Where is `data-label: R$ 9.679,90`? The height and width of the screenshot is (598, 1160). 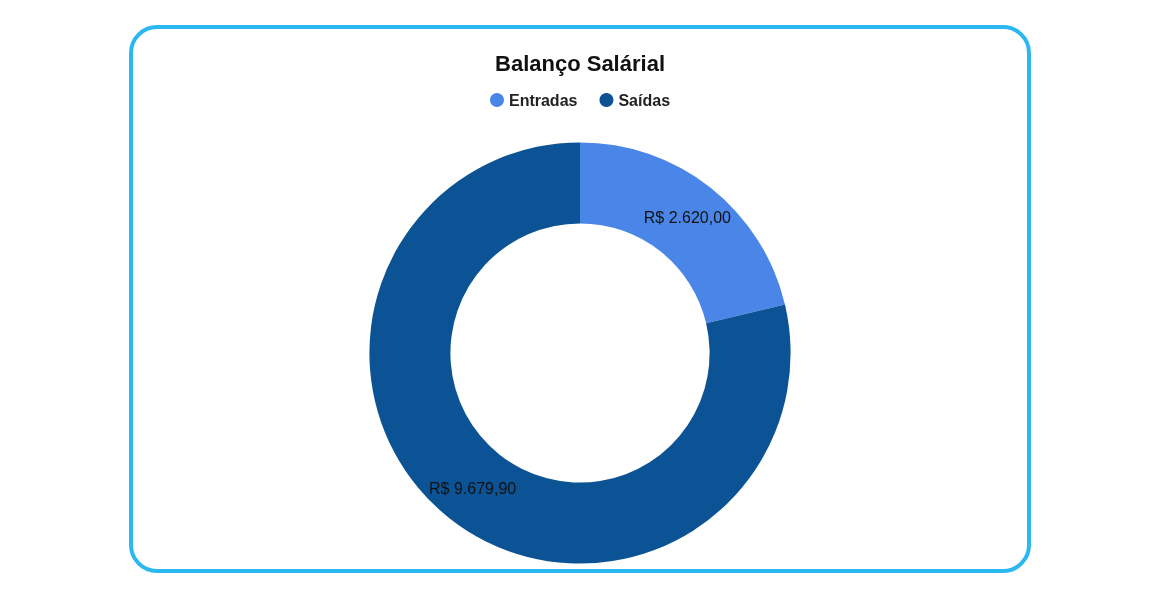 data-label: R$ 9.679,90 is located at coordinates (473, 489).